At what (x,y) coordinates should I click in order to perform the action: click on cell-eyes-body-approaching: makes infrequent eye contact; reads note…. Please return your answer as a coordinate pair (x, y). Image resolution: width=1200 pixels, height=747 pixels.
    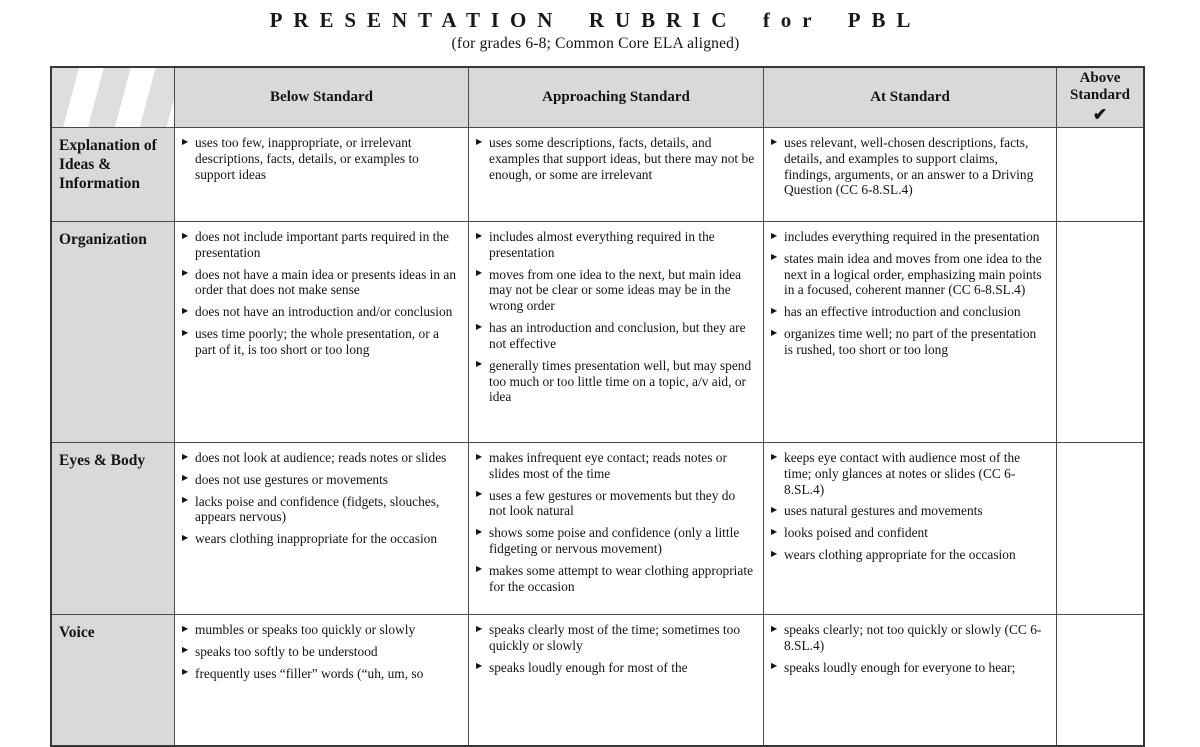
    Looking at the image, I should click on (616, 529).